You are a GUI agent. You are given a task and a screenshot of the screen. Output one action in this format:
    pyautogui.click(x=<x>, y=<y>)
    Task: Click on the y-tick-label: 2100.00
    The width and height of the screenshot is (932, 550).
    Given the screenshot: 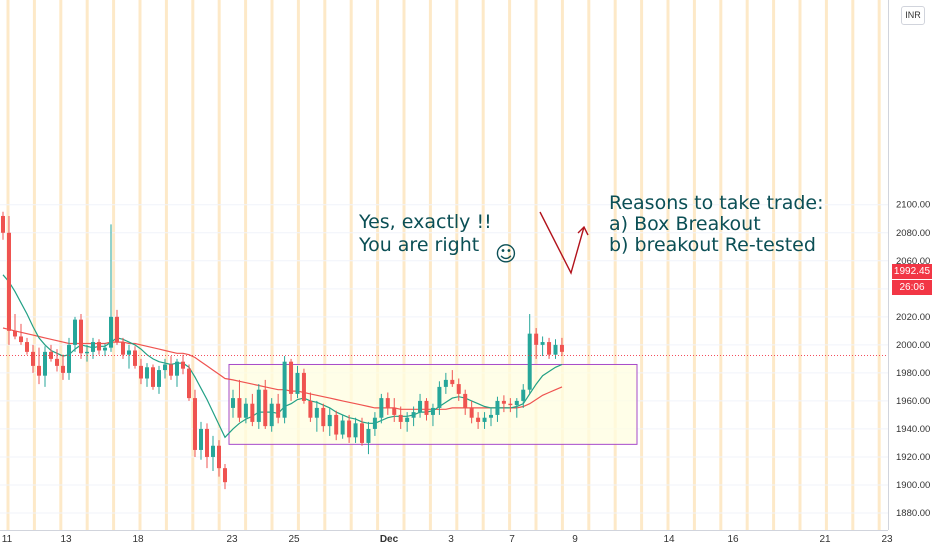 What is the action you would take?
    pyautogui.click(x=913, y=205)
    